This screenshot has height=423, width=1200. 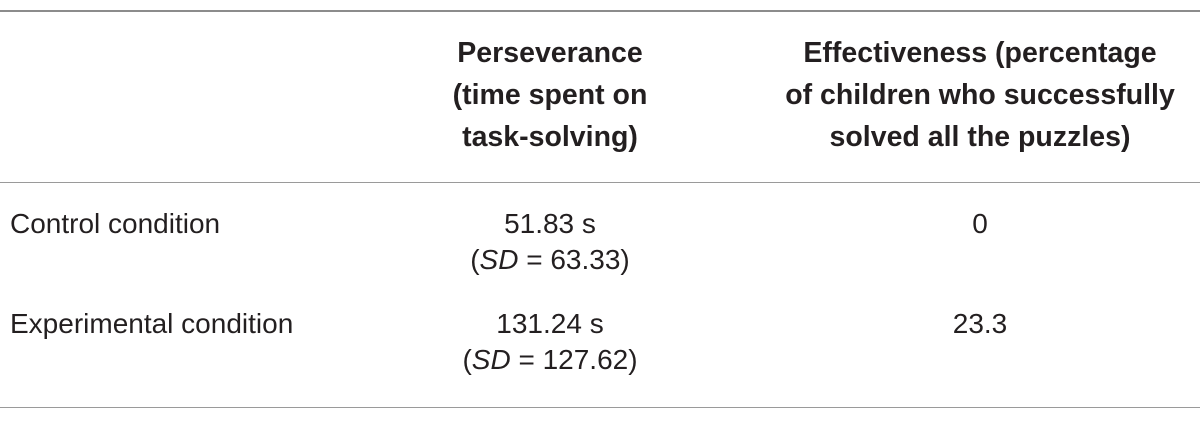 What do you see at coordinates (980, 137) in the screenshot?
I see `header-effectiveness-line-3: solved all the puzzles)` at bounding box center [980, 137].